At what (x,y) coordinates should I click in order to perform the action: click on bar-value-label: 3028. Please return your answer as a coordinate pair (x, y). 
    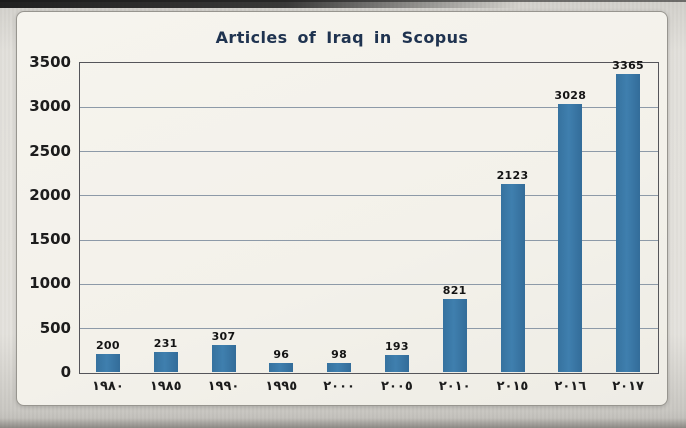
    Looking at the image, I should click on (570, 95).